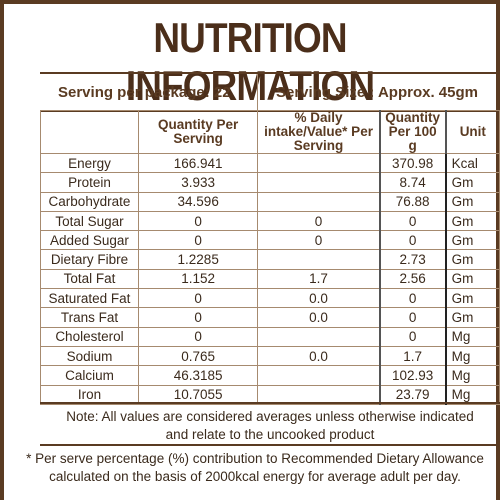  What do you see at coordinates (412, 163) in the screenshot?
I see `quantity-per-100g-value: 370.98` at bounding box center [412, 163].